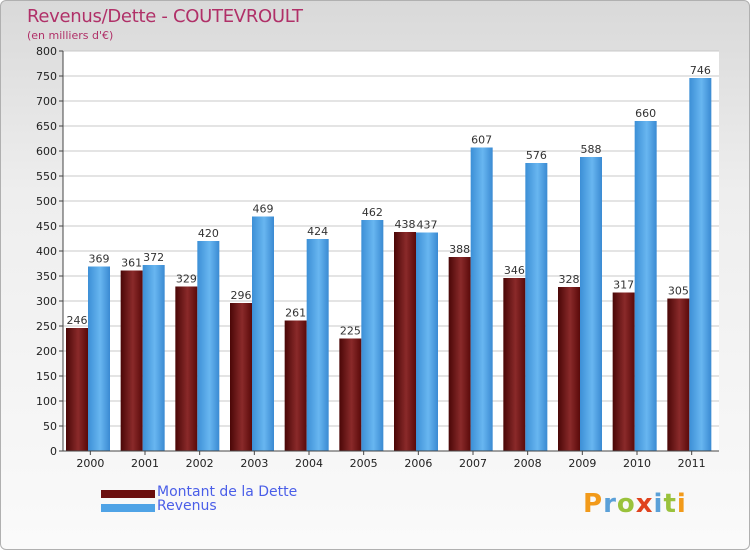  I want to click on y-tick-label: 450, so click(46, 226).